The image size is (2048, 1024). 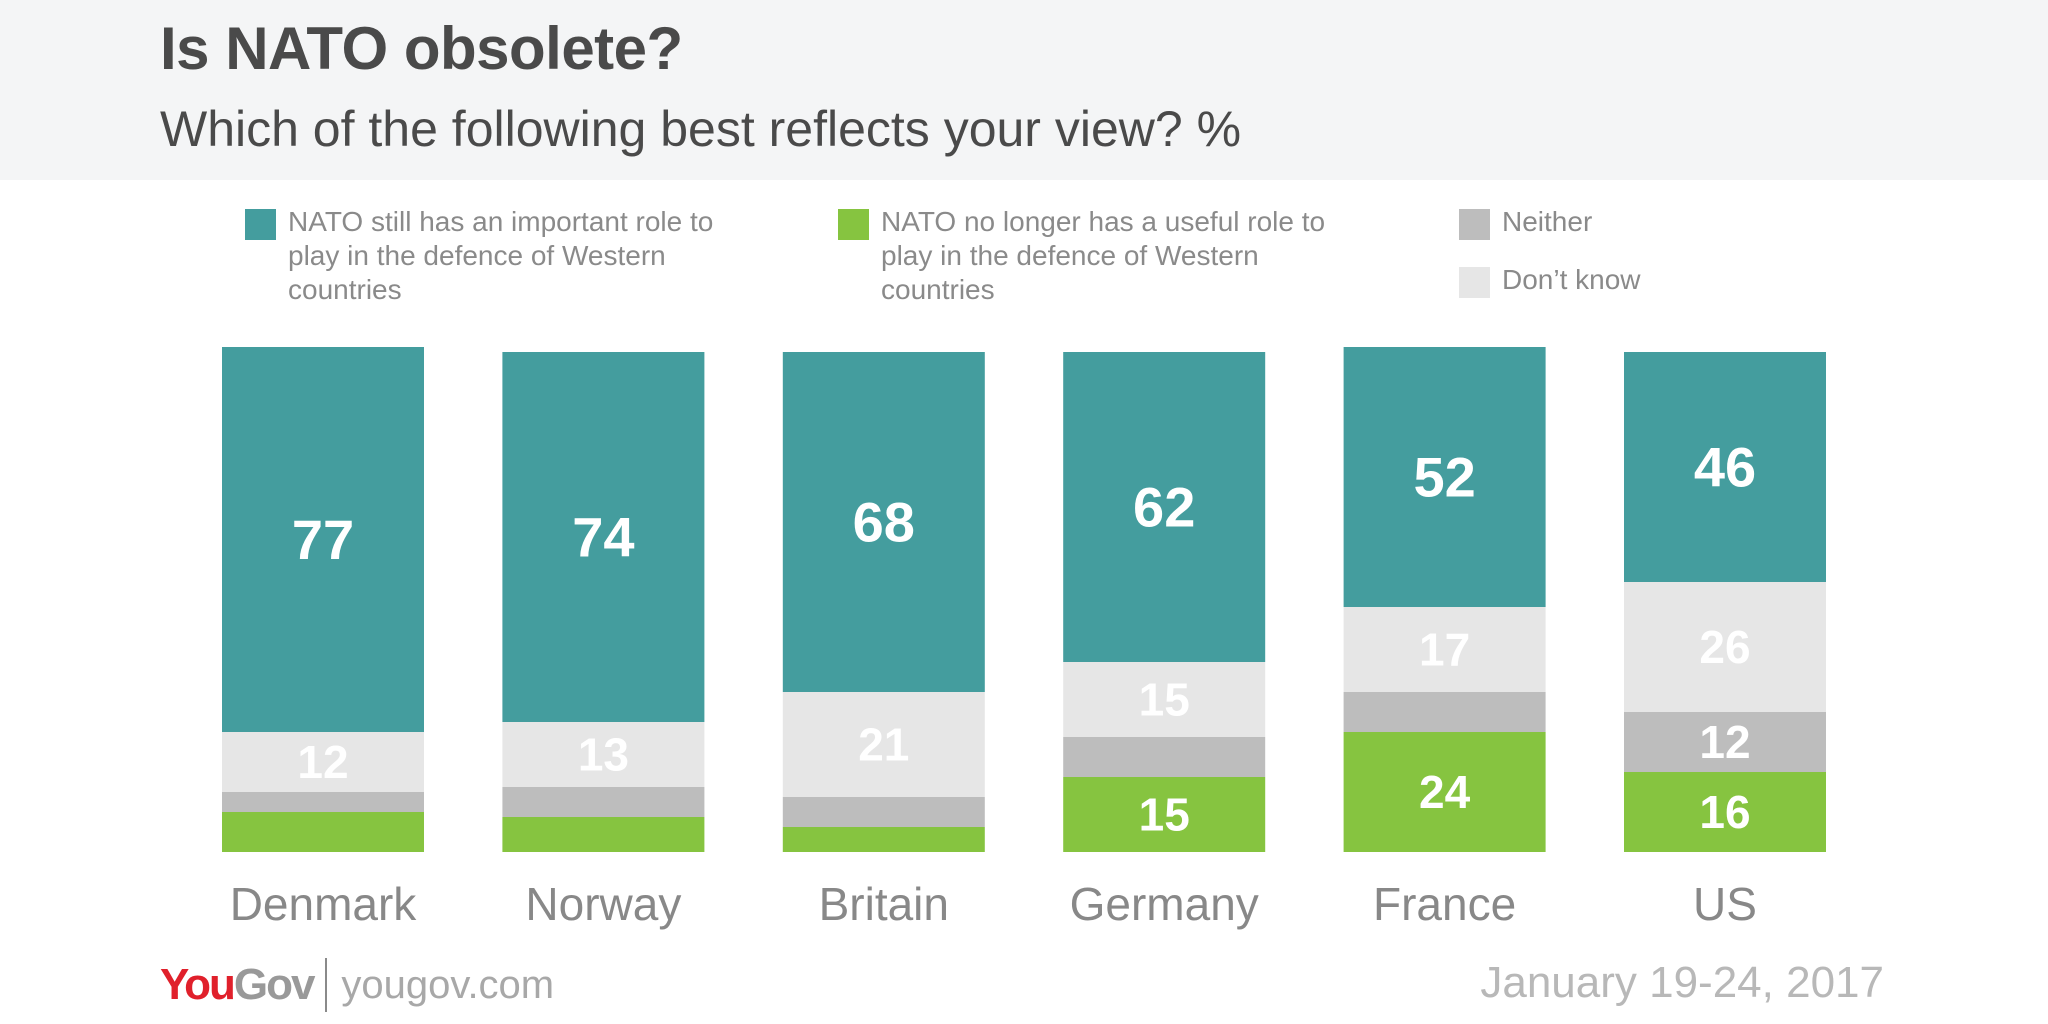 I want to click on bar-segment-germany-no-useful-role, so click(x=1164, y=814).